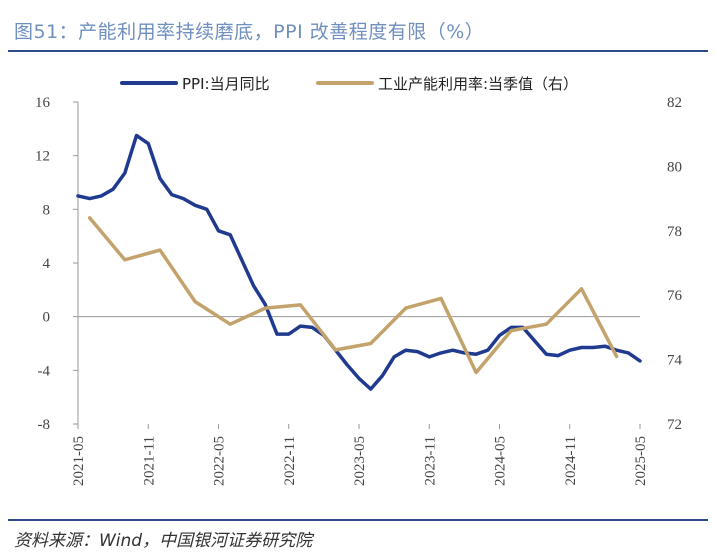 Image resolution: width=716 pixels, height=558 pixels. What do you see at coordinates (47, 210) in the screenshot?
I see `left-tick-label: 8` at bounding box center [47, 210].